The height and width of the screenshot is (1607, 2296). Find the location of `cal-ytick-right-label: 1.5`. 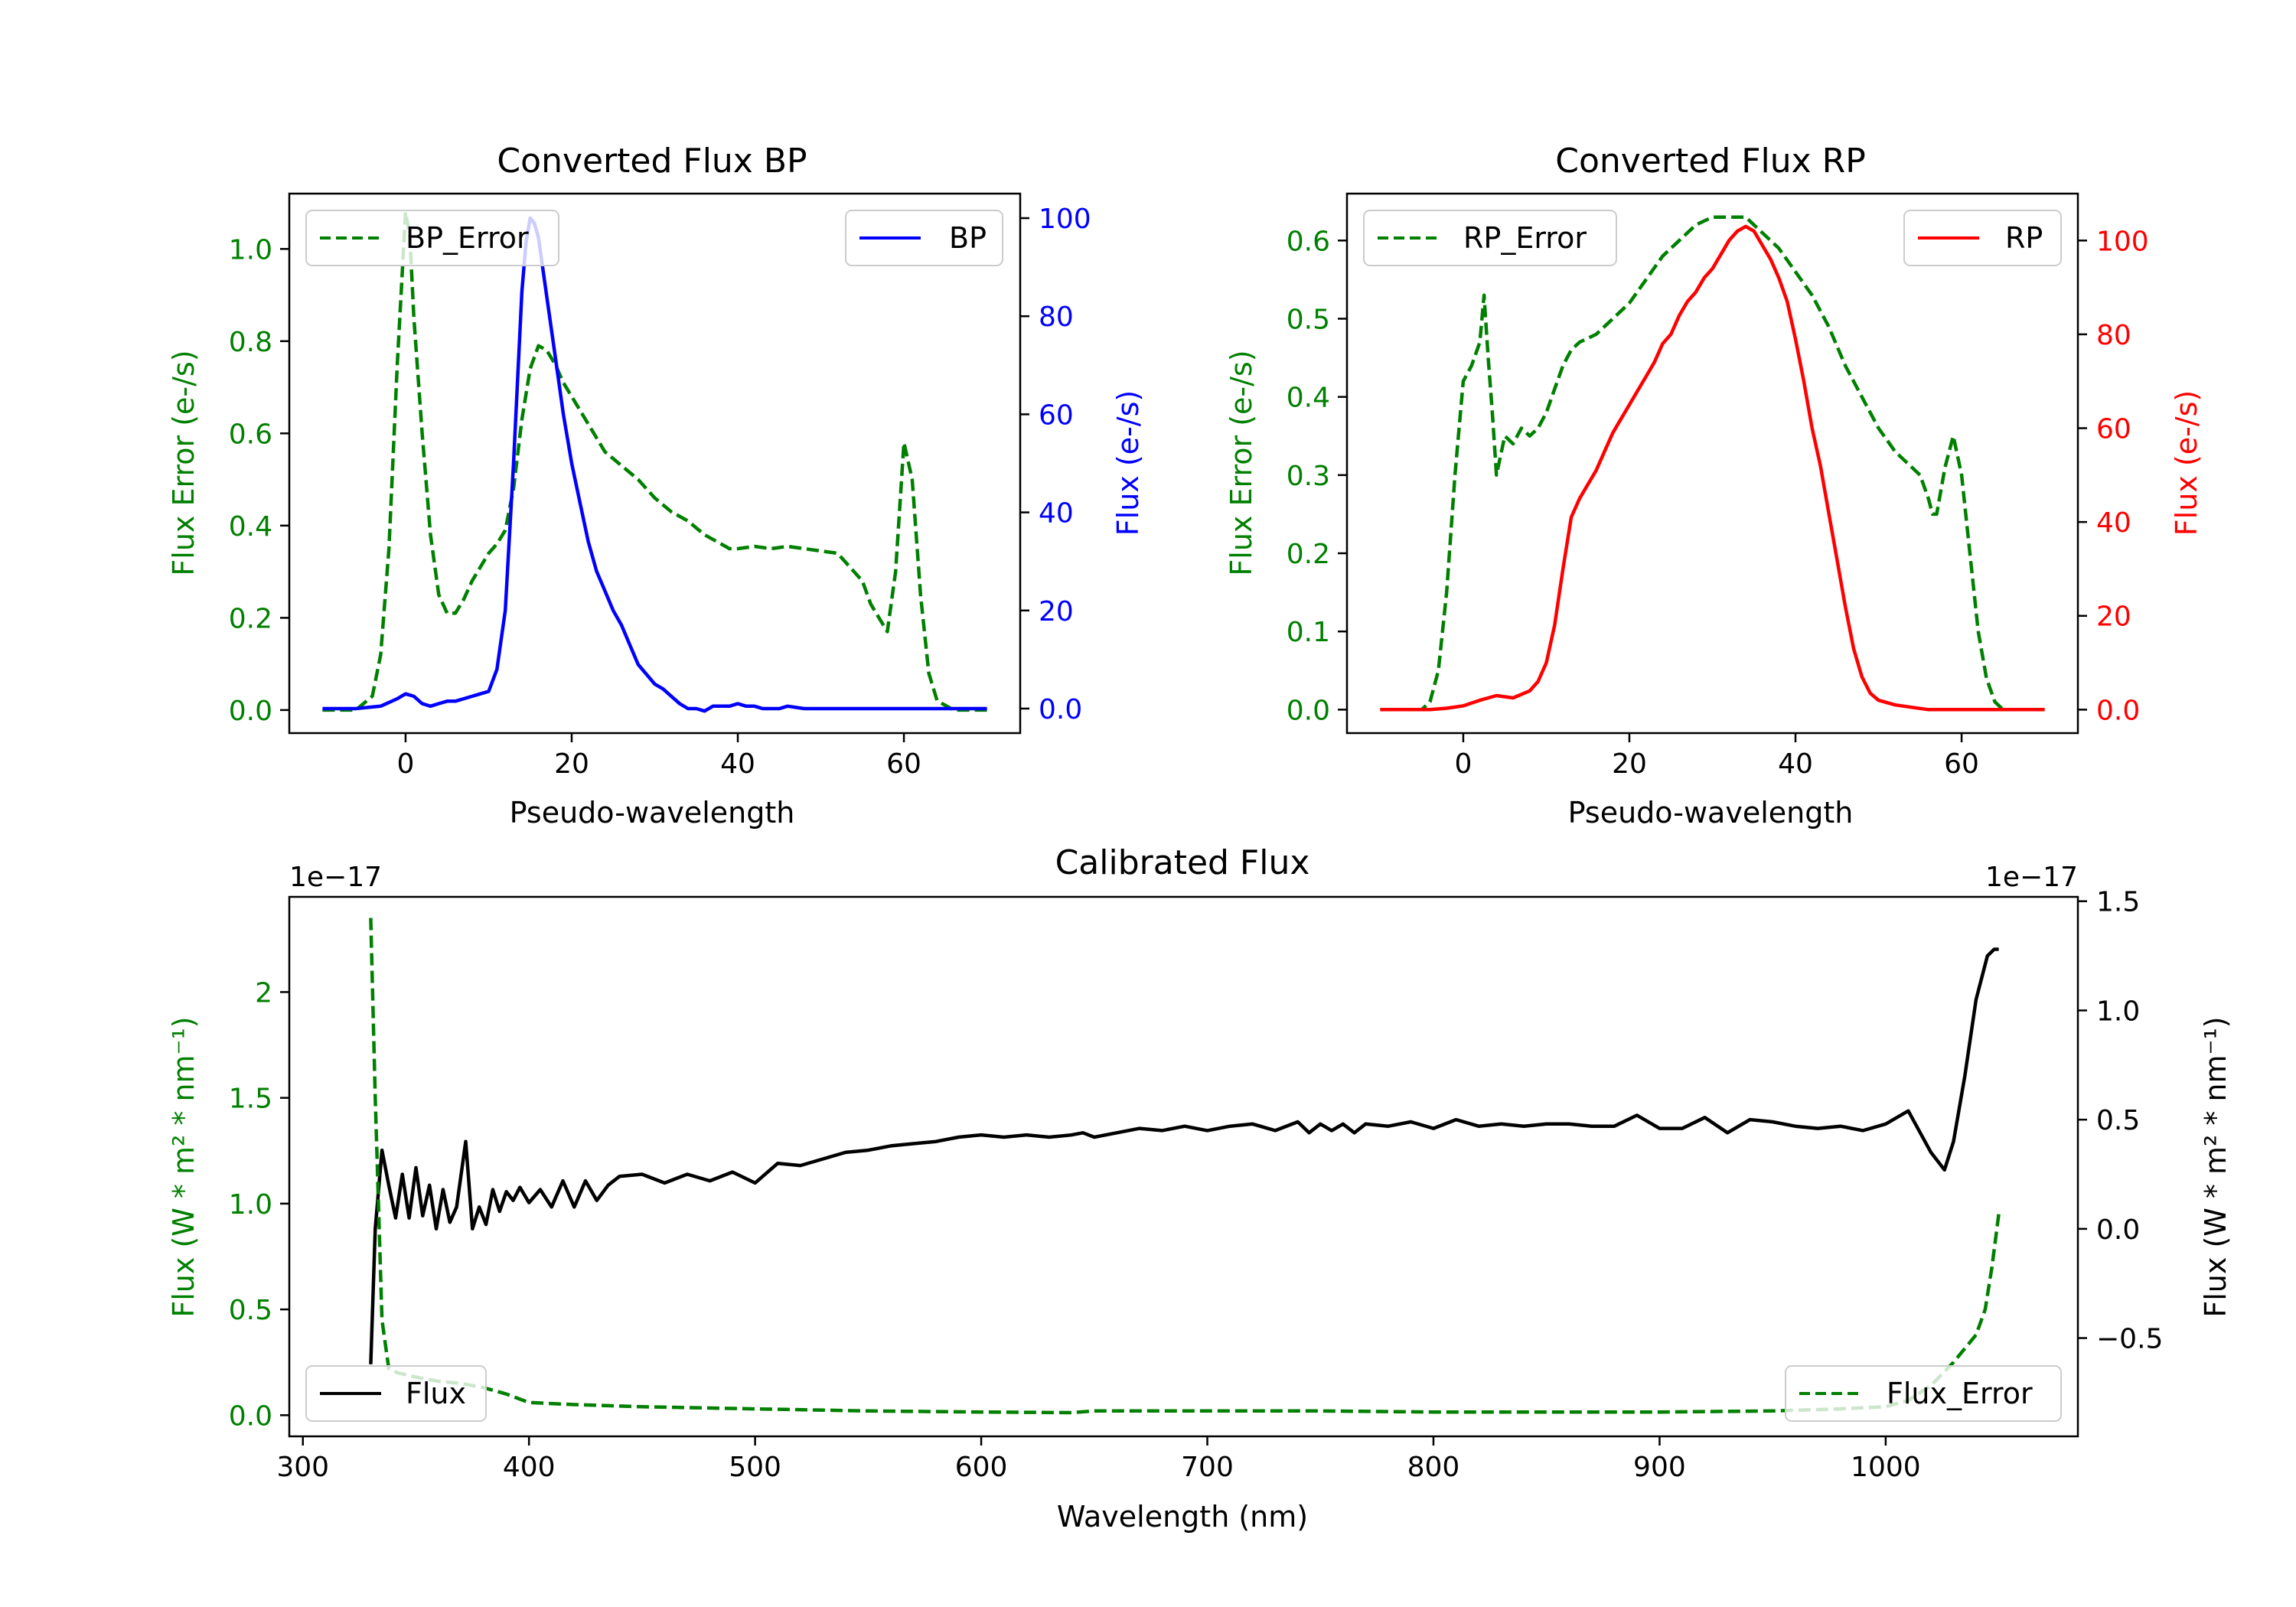

cal-ytick-right-label: 1.5 is located at coordinates (2118, 902).